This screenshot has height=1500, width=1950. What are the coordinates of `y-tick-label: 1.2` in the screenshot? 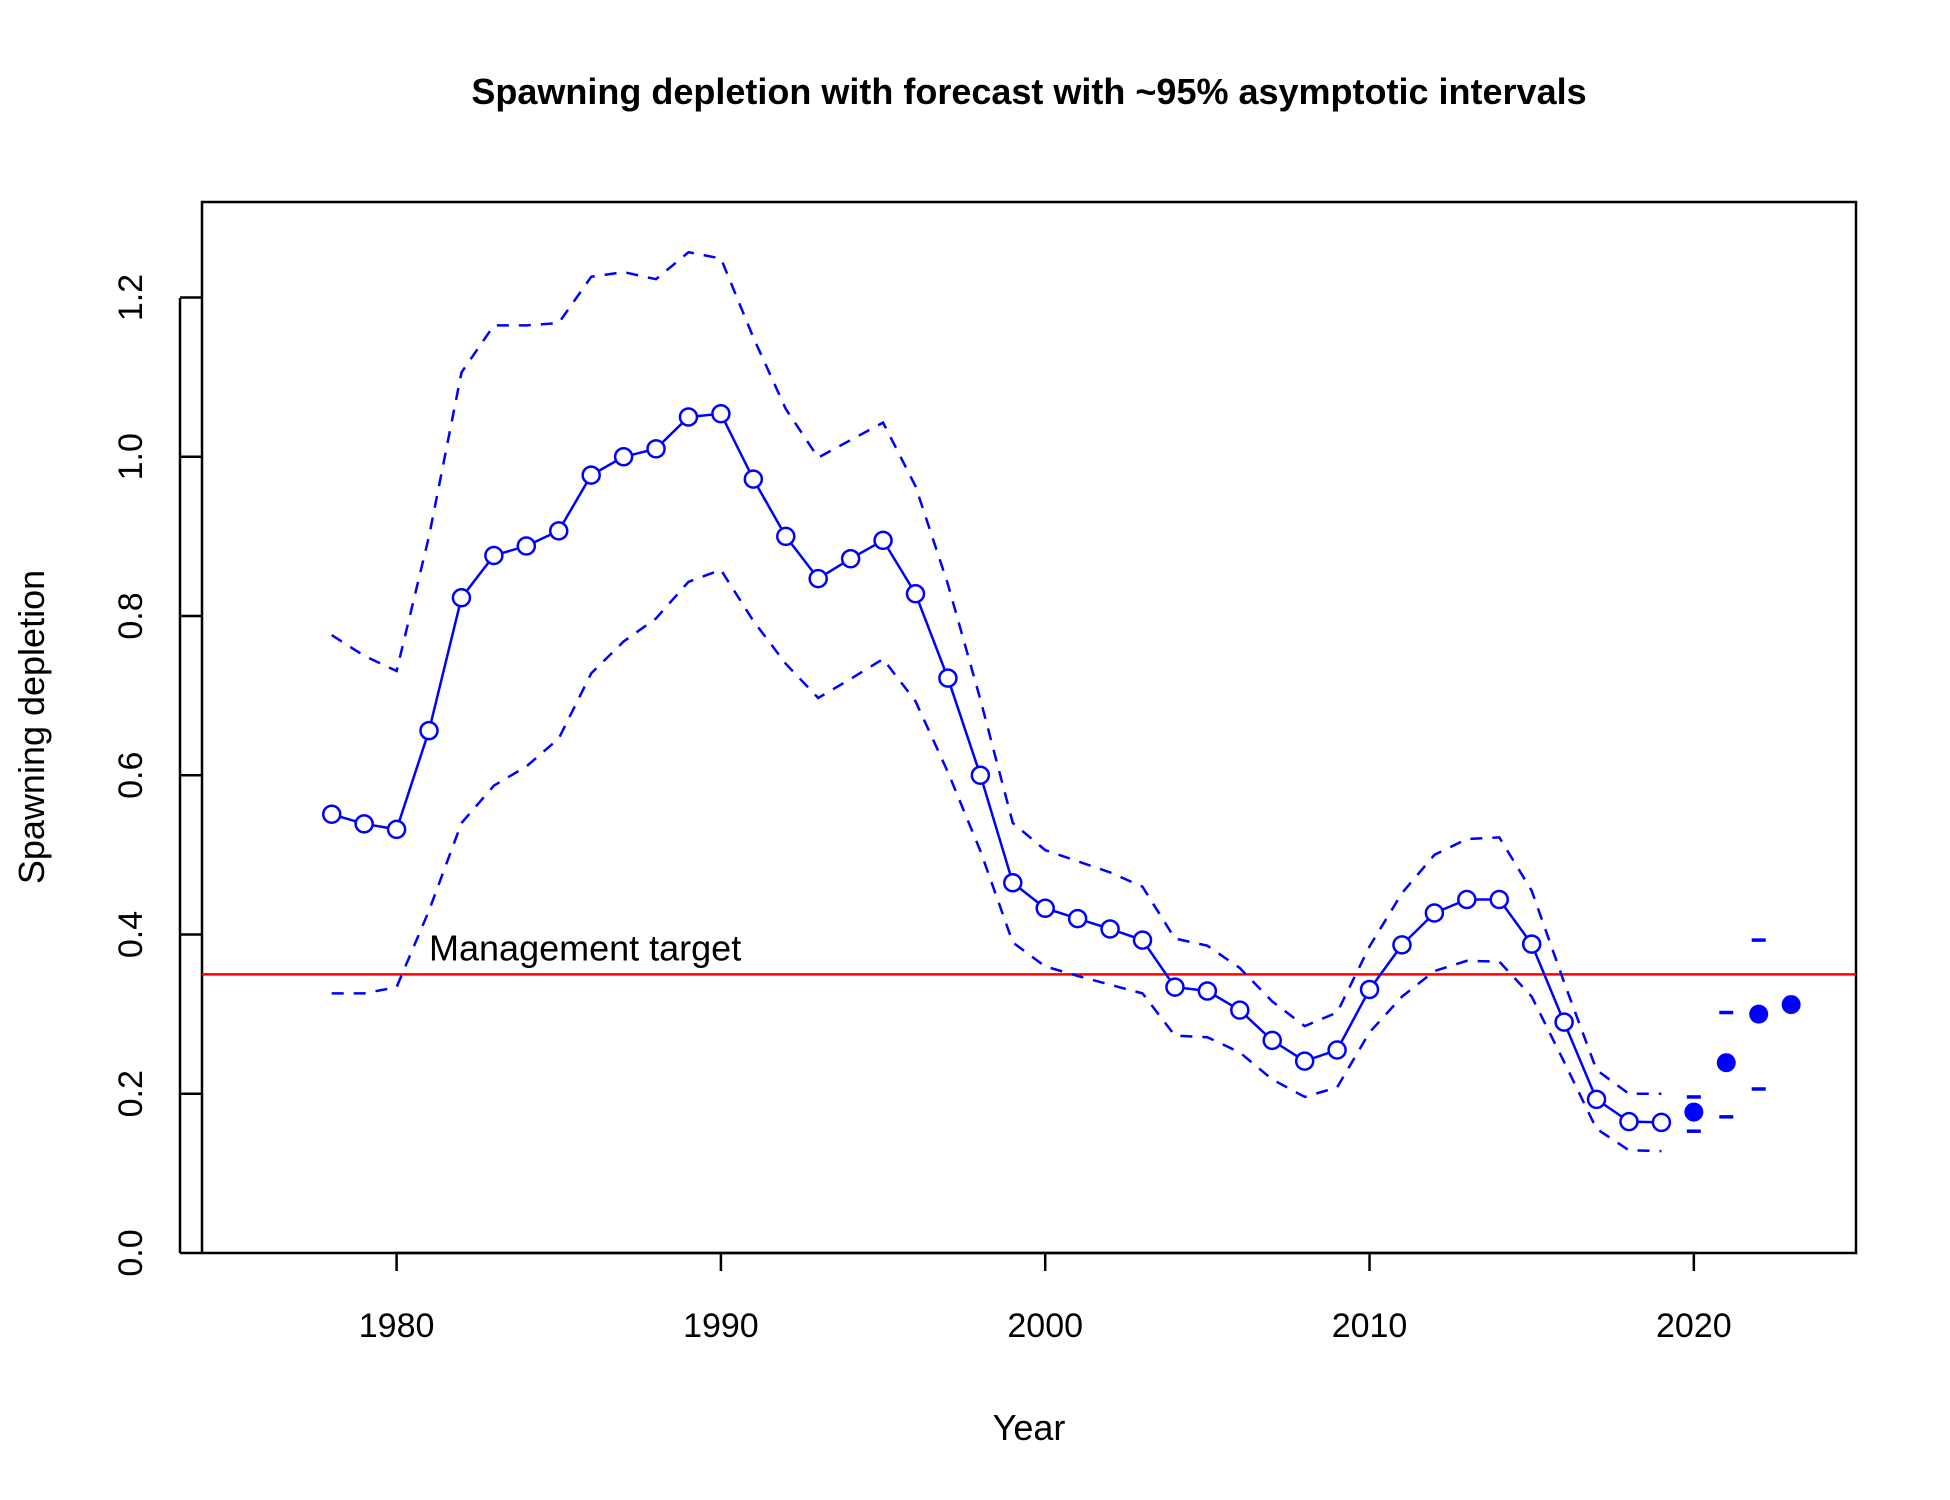 It's located at (131, 297).